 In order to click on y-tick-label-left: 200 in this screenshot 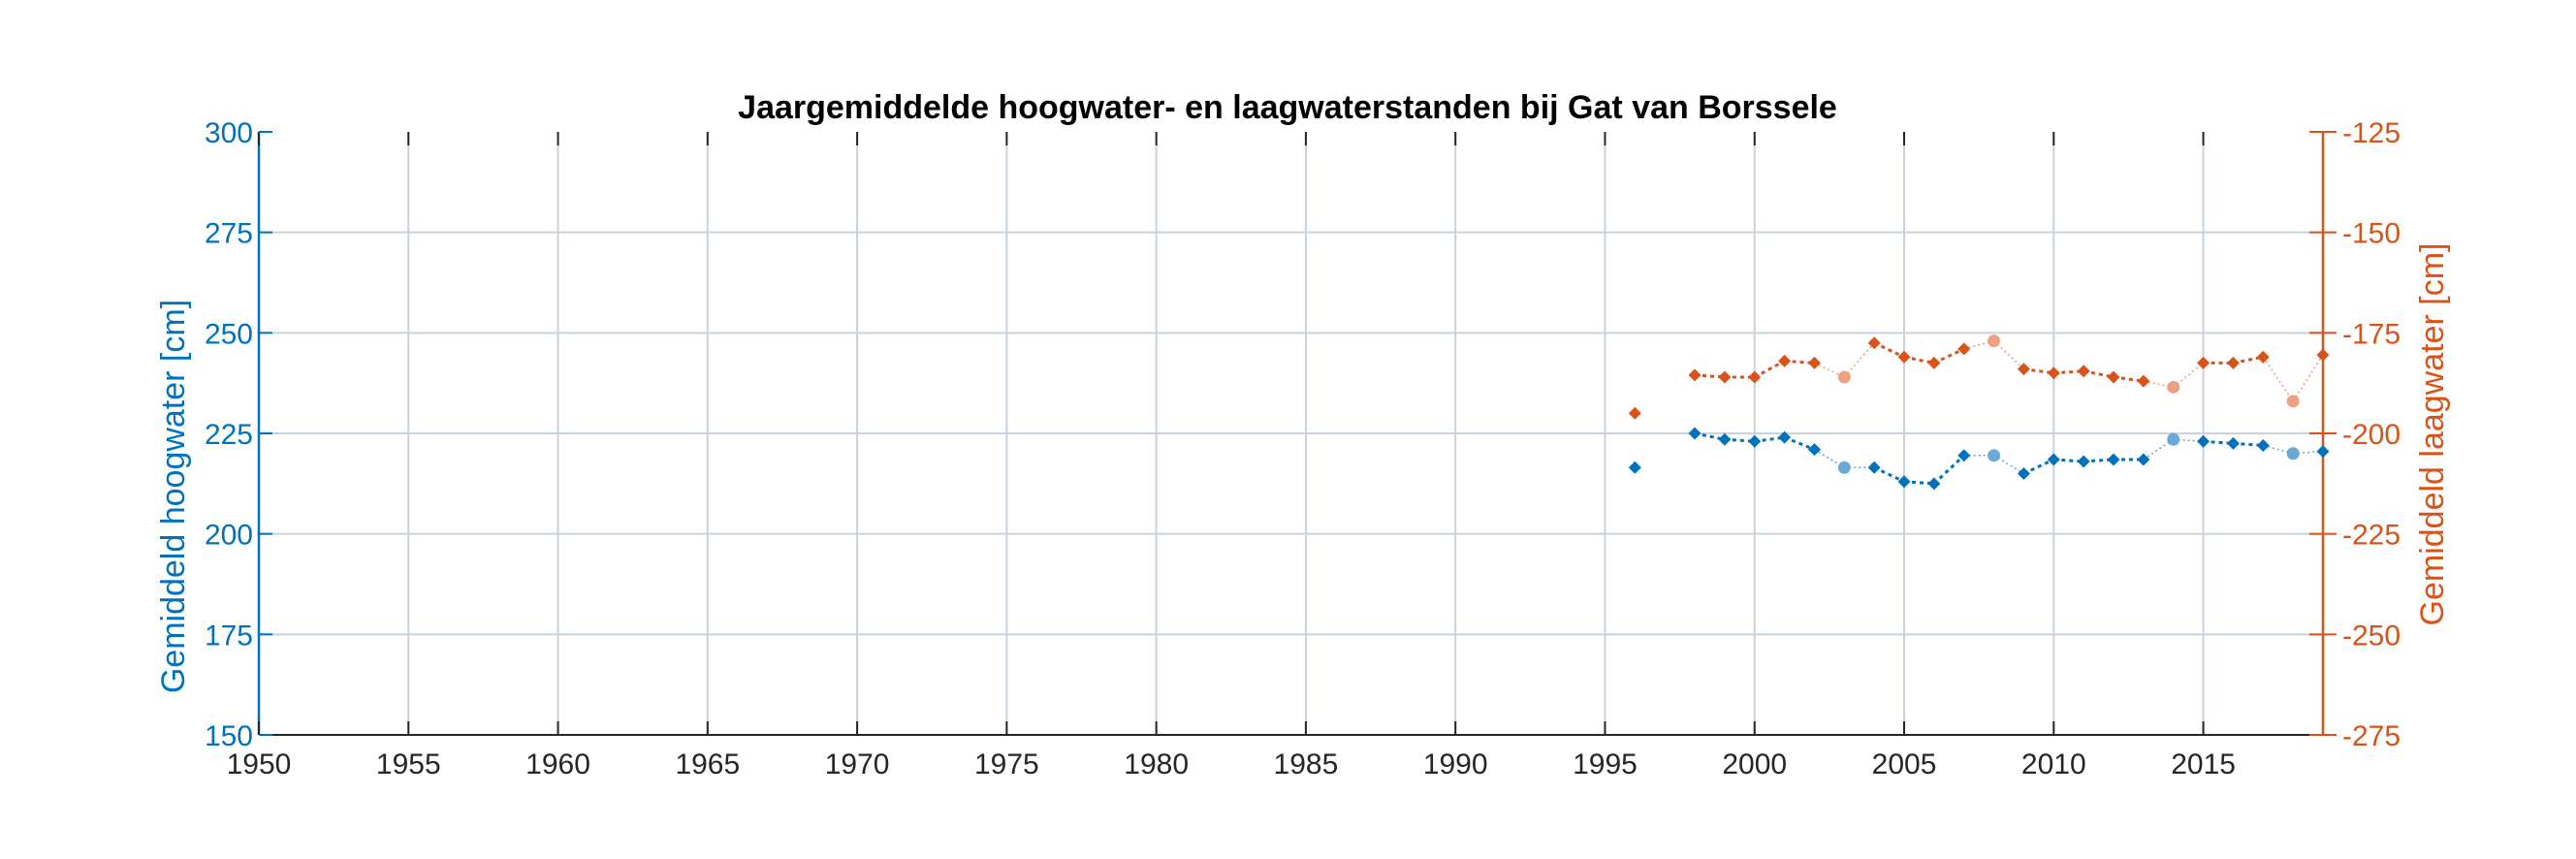, I will do `click(229, 536)`.